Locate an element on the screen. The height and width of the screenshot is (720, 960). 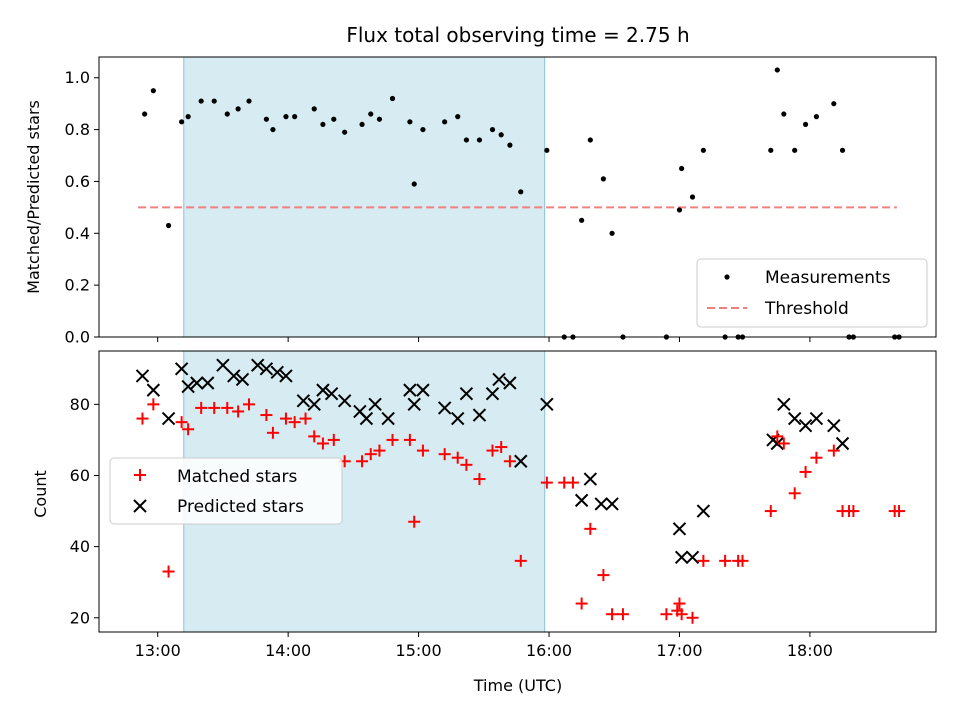
bottom-x-tick-label: 18:00 is located at coordinates (810, 650).